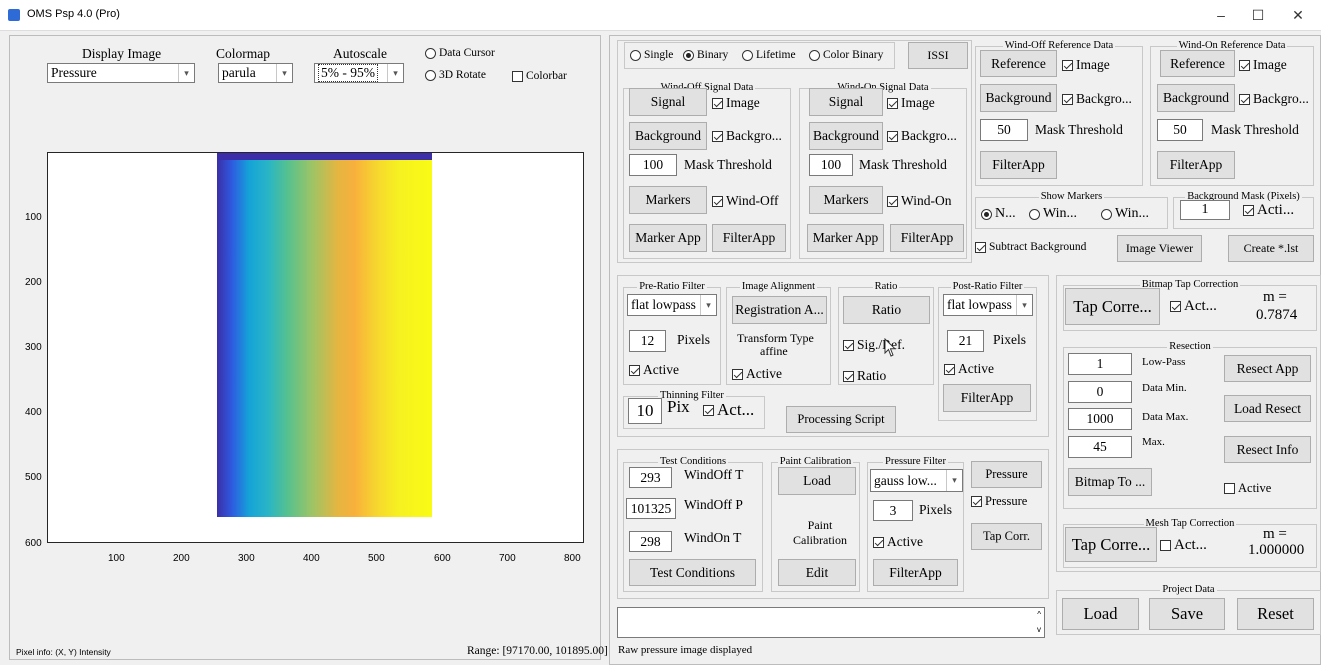  Describe the element at coordinates (1030, 247) in the screenshot. I see `subtract-background-checkbox: Subtract Background` at that location.